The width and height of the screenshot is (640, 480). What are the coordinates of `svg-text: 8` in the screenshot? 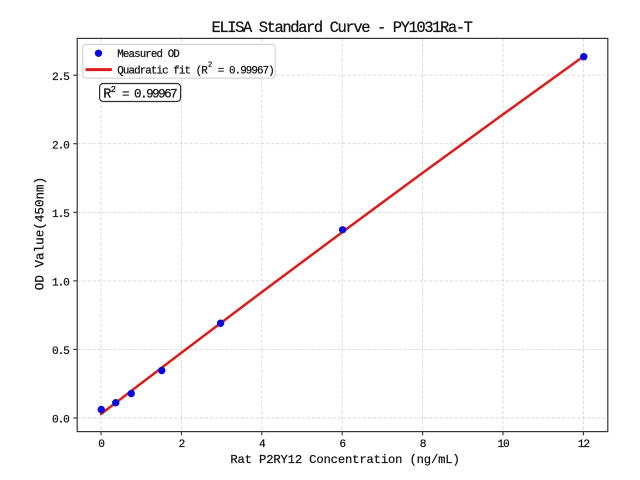 It's located at (423, 445).